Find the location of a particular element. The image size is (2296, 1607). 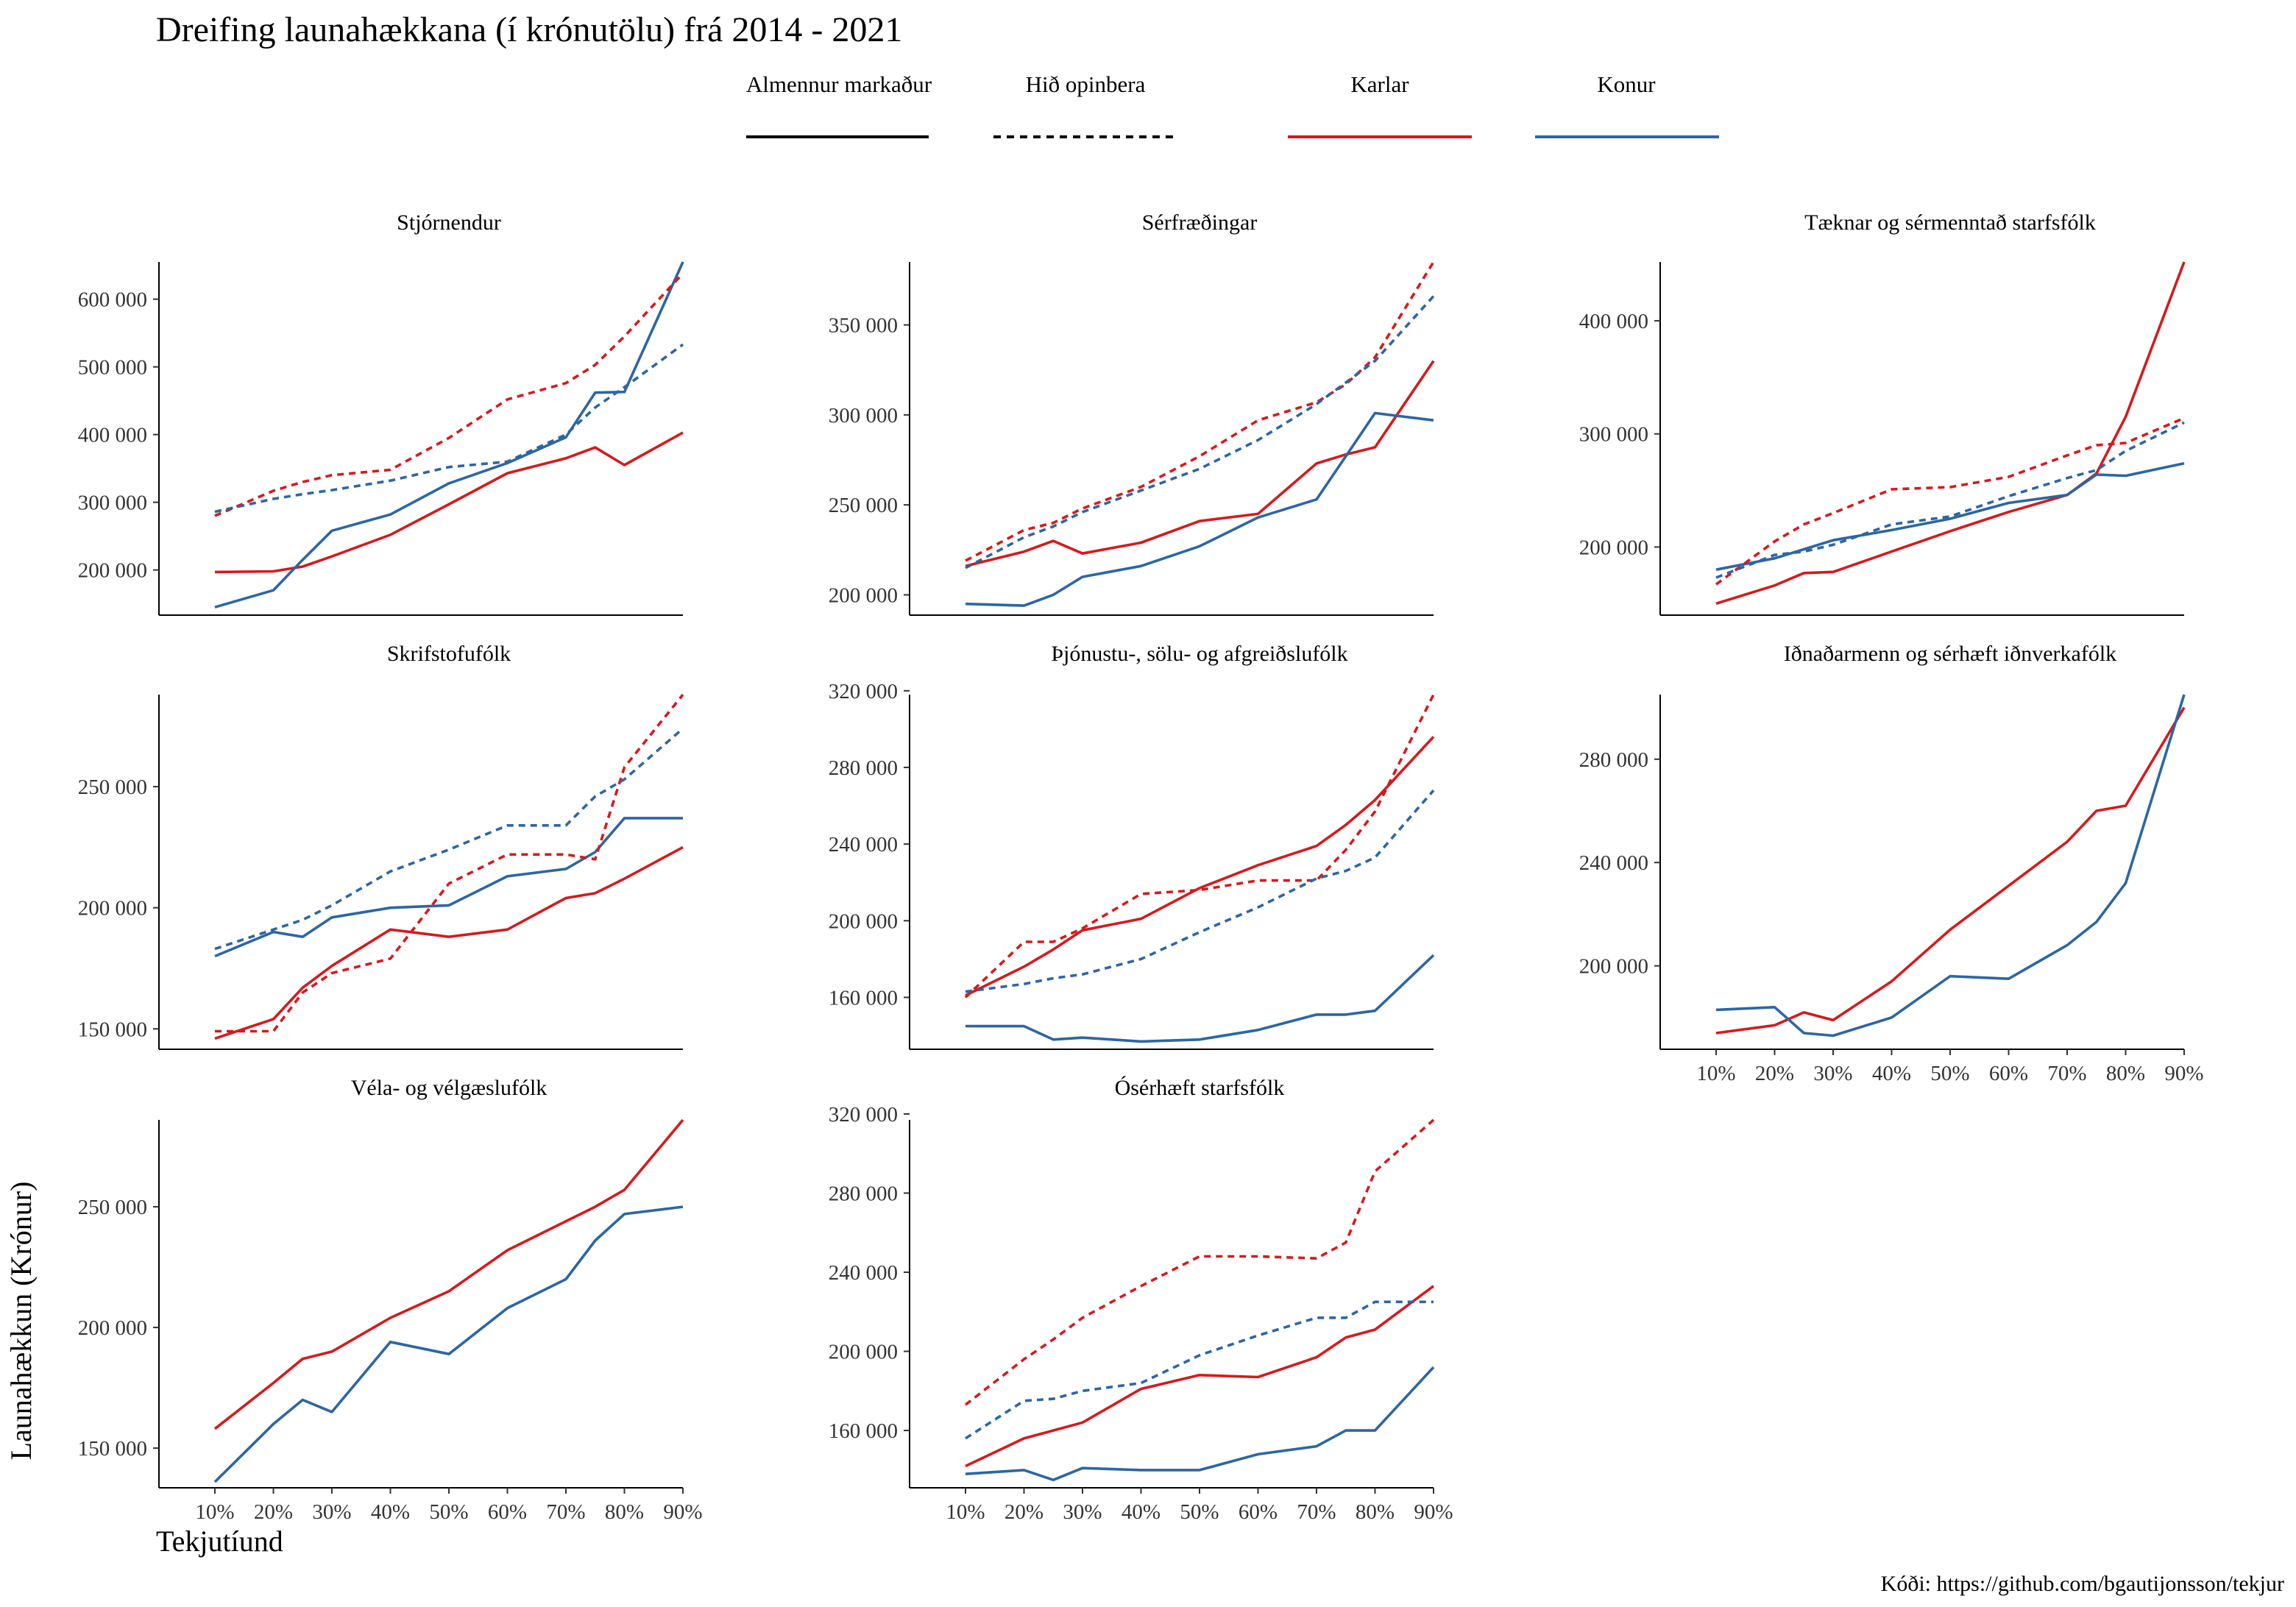

panel-skrifstofufolk: Skrifstofufólk 150 000 200 000 250 000 is located at coordinates (381, 846).